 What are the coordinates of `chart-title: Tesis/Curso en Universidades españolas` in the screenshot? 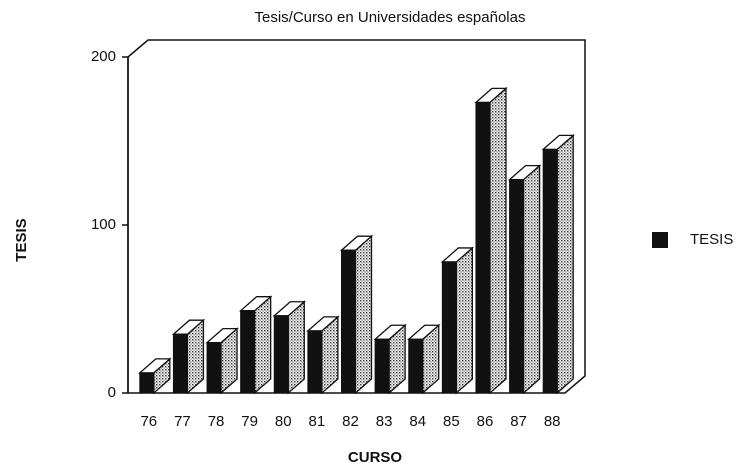 It's located at (390, 17).